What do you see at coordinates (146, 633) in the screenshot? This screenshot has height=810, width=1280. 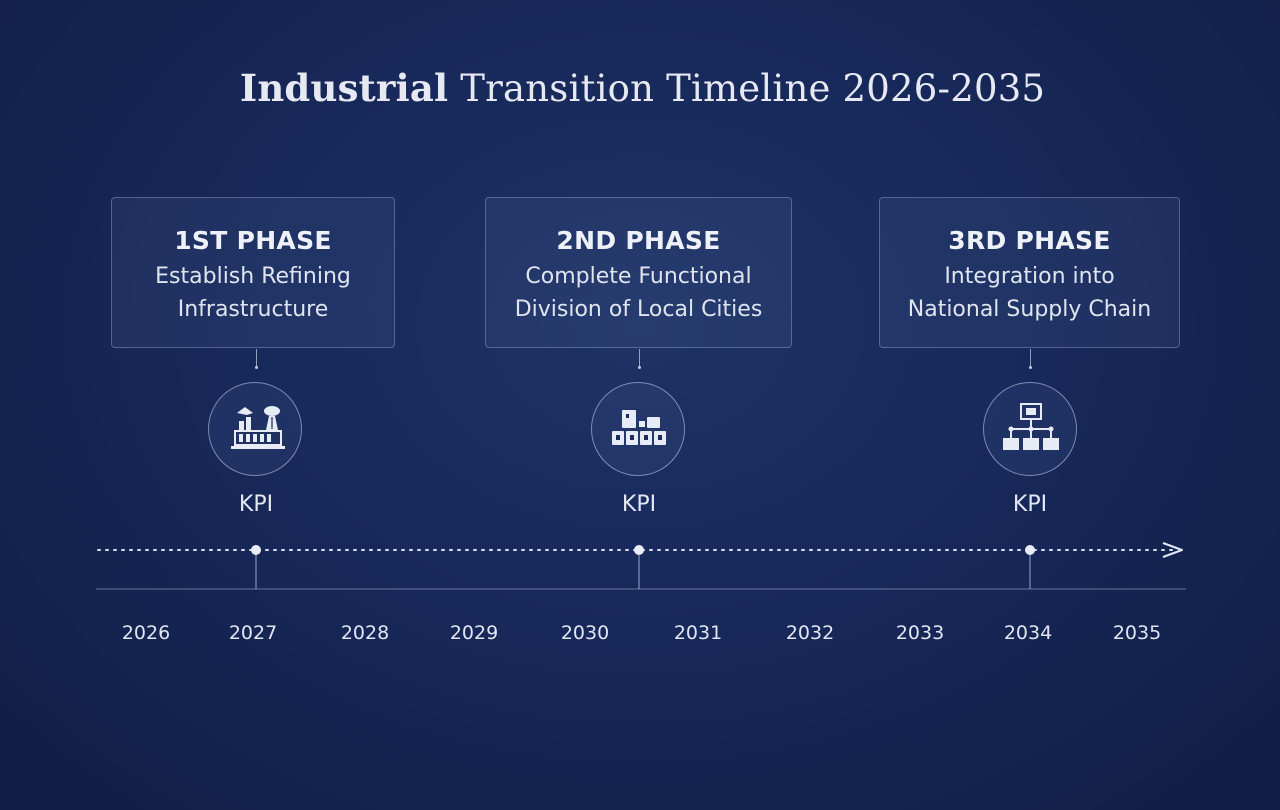 I see `year-label-2026: 2026` at bounding box center [146, 633].